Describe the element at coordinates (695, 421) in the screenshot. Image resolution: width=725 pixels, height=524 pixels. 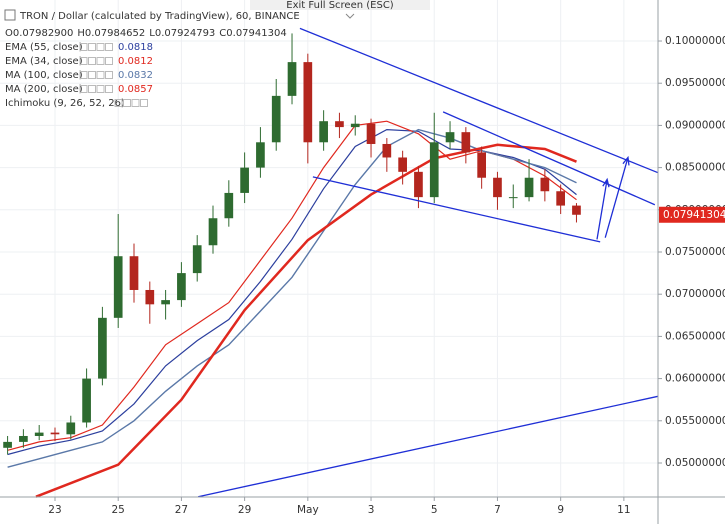
I see `y-tick-label: 0.05500000` at that location.